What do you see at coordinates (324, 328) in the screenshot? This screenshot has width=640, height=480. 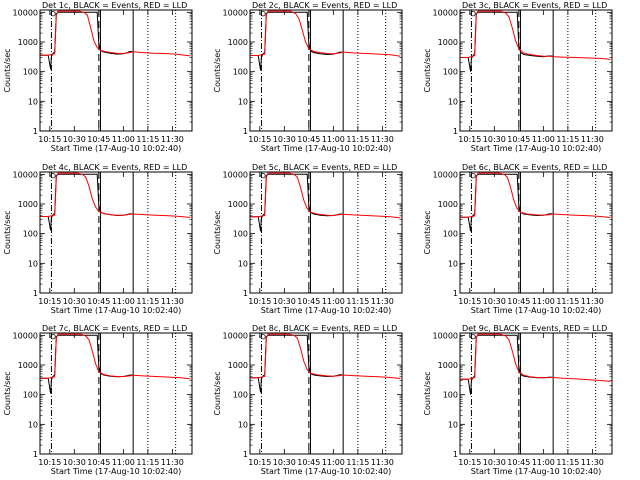 I see `chart-title: Det 8c, BLACK = Events, RED = LLD` at bounding box center [324, 328].